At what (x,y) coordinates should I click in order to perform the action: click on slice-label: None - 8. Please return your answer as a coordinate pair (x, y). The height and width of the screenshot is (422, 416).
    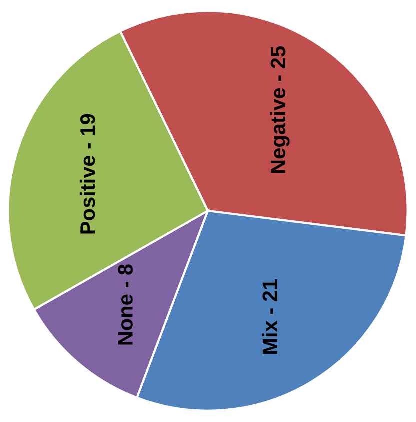
    Looking at the image, I should click on (125, 304).